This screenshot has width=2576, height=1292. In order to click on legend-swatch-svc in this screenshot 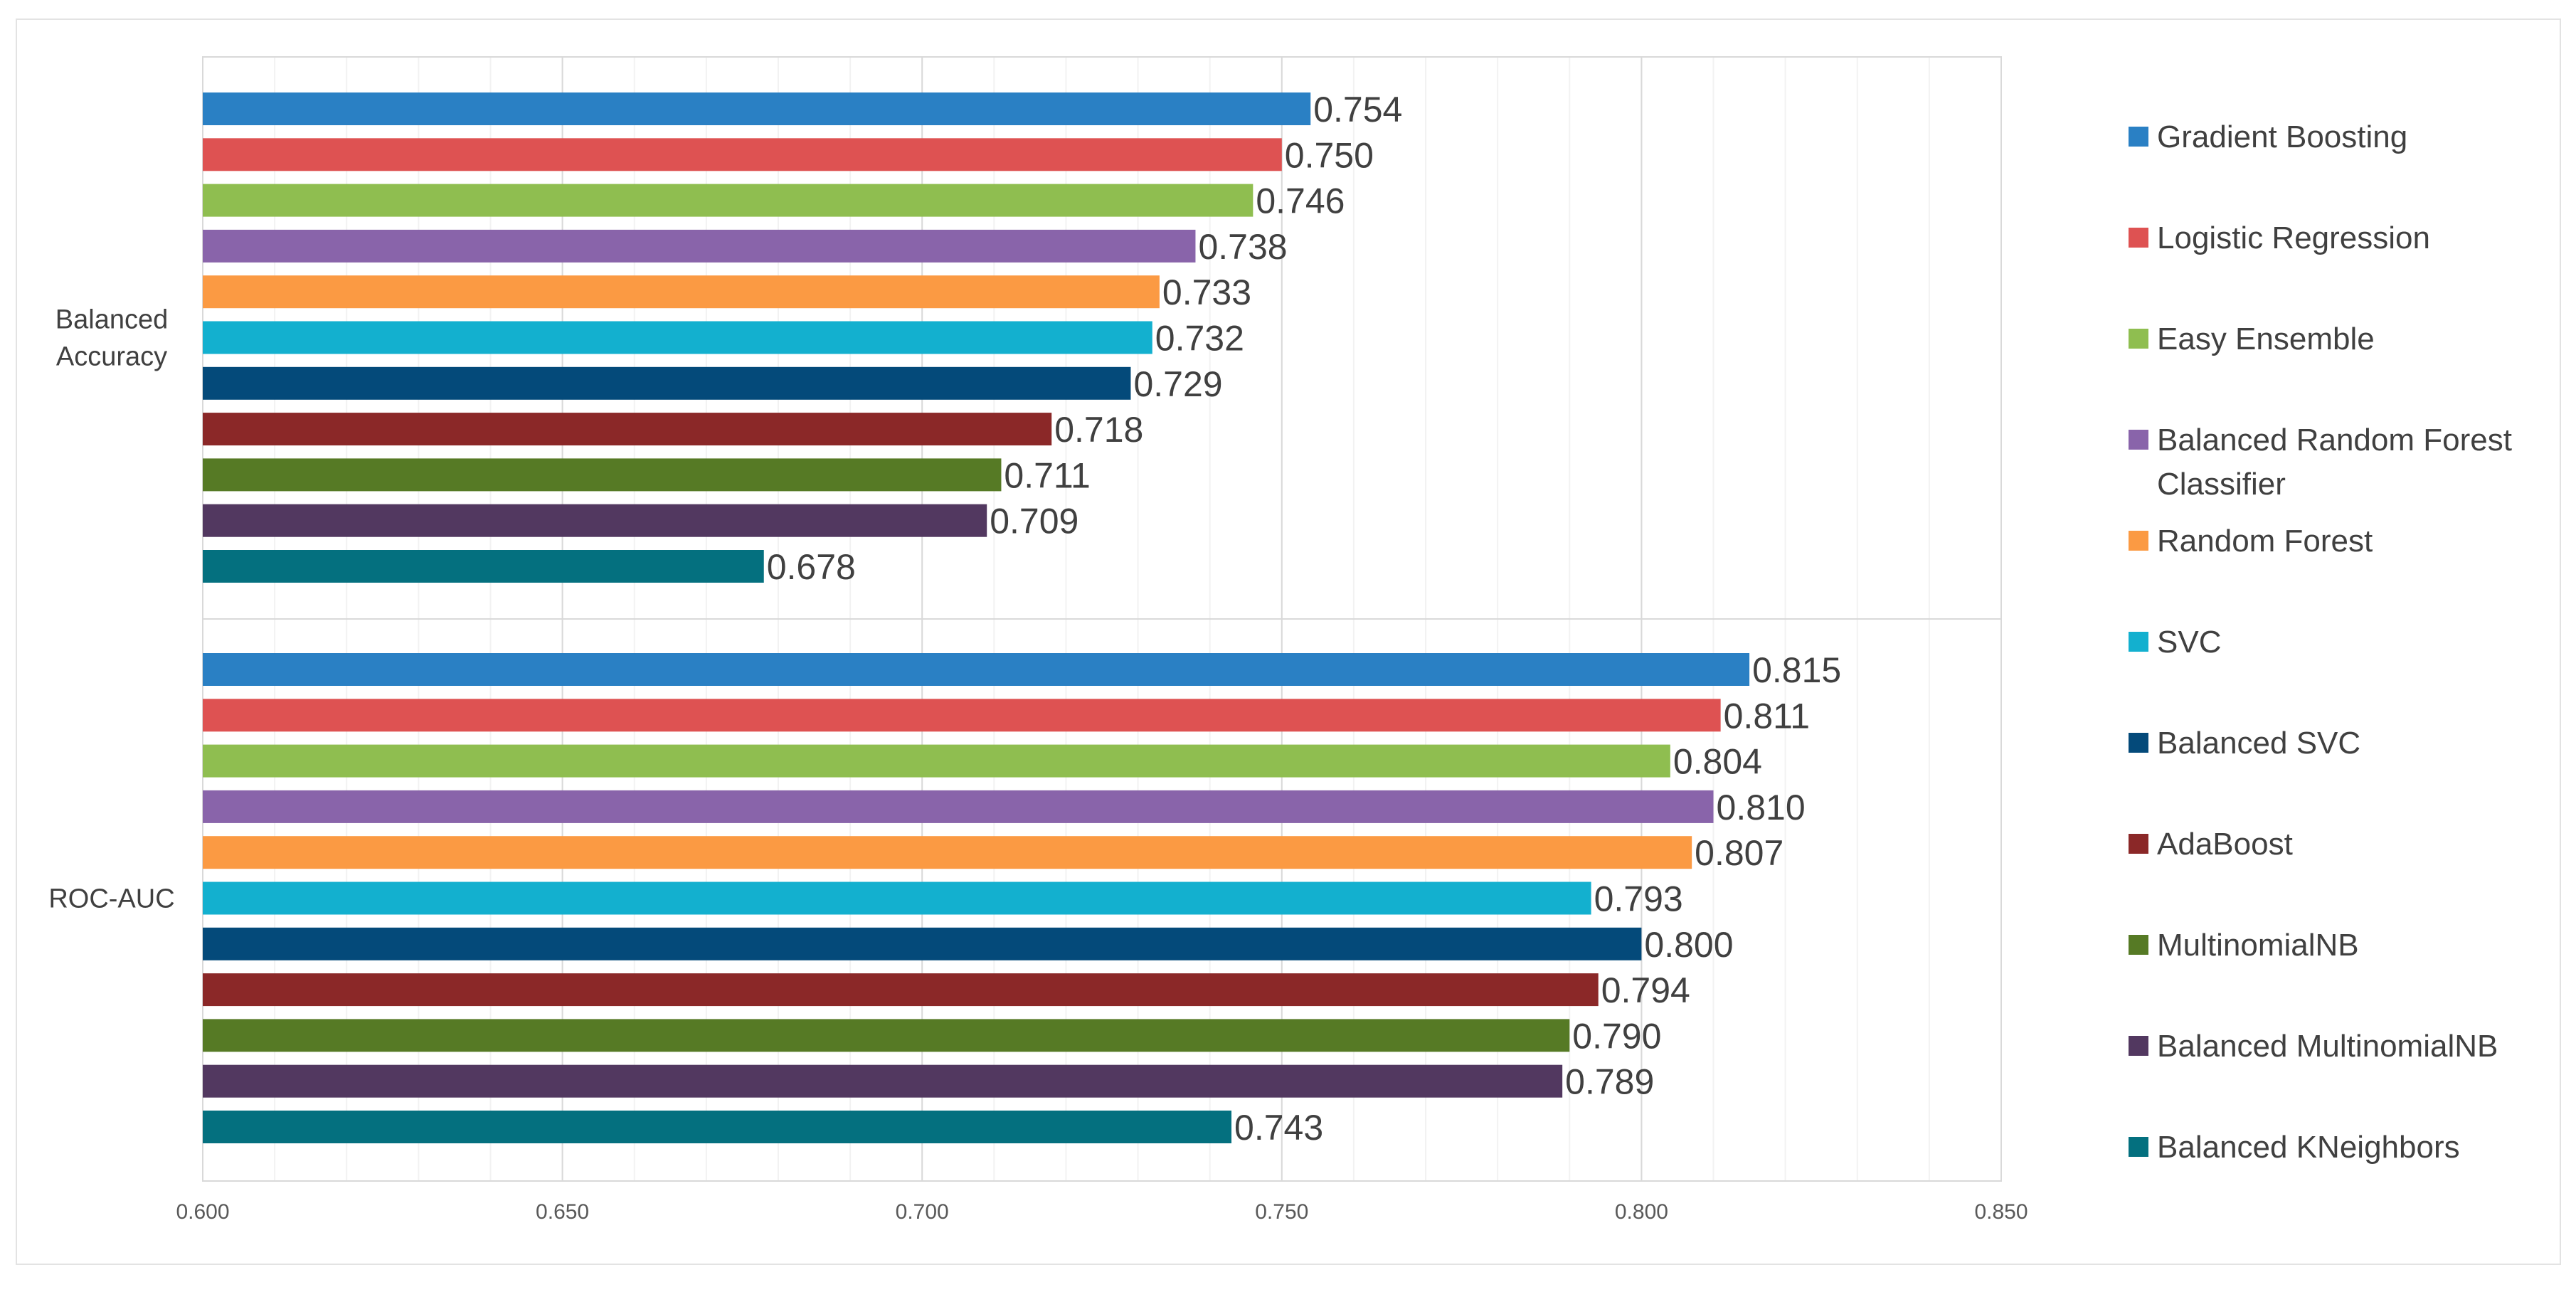, I will do `click(2139, 642)`.